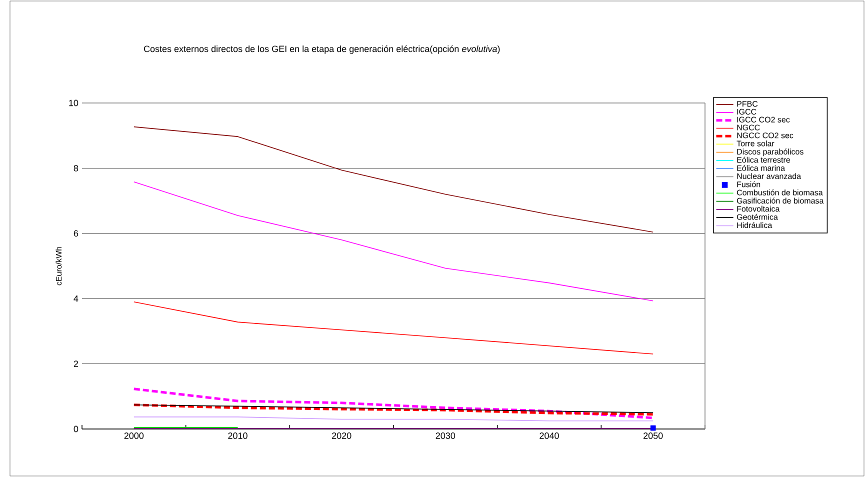 This screenshot has height=477, width=865. What do you see at coordinates (769, 176) in the screenshot?
I see `legend-label: Nuclear avanzada` at bounding box center [769, 176].